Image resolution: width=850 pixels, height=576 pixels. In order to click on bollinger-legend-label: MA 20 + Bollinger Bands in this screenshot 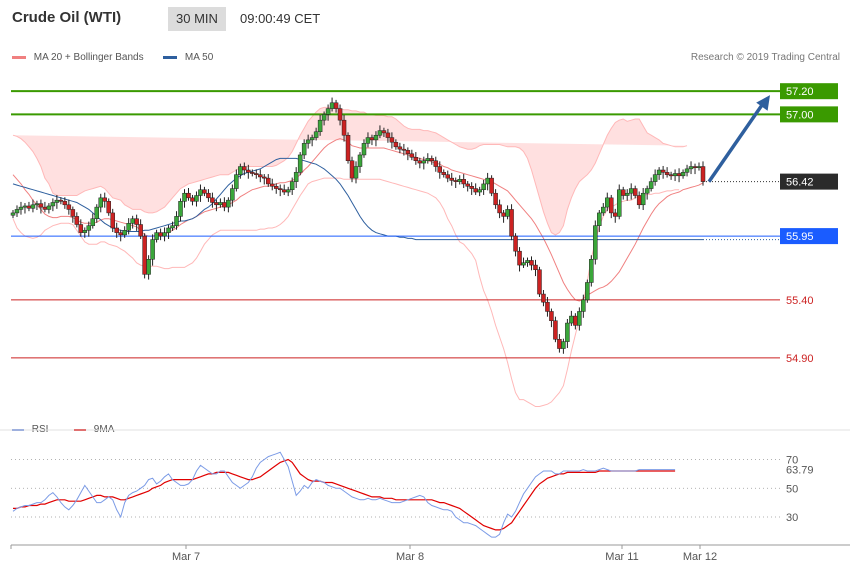, I will do `click(88, 57)`.